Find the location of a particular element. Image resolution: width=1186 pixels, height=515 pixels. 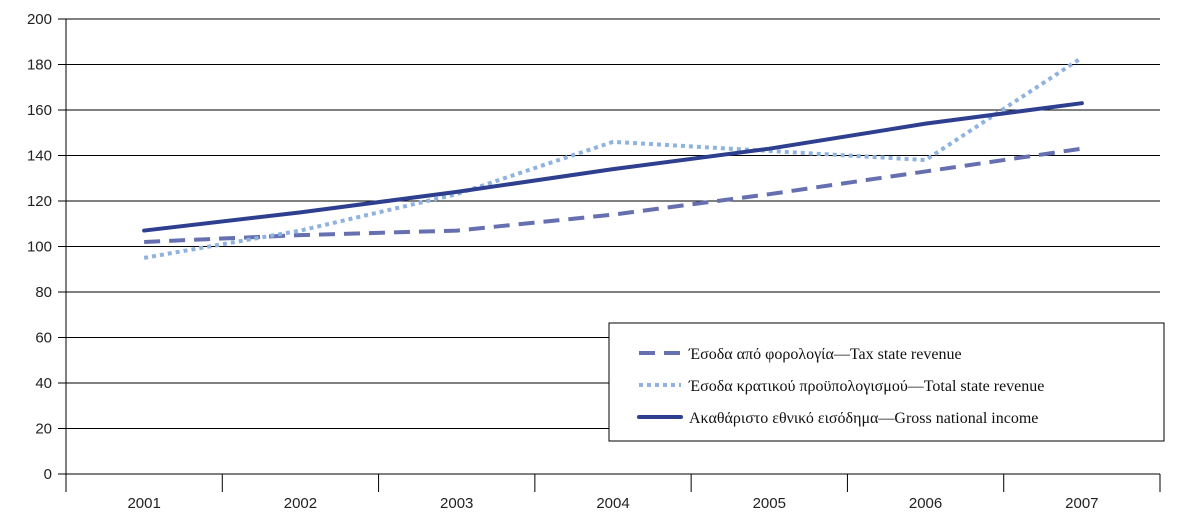

y-tick-label: 160 is located at coordinates (39, 110).